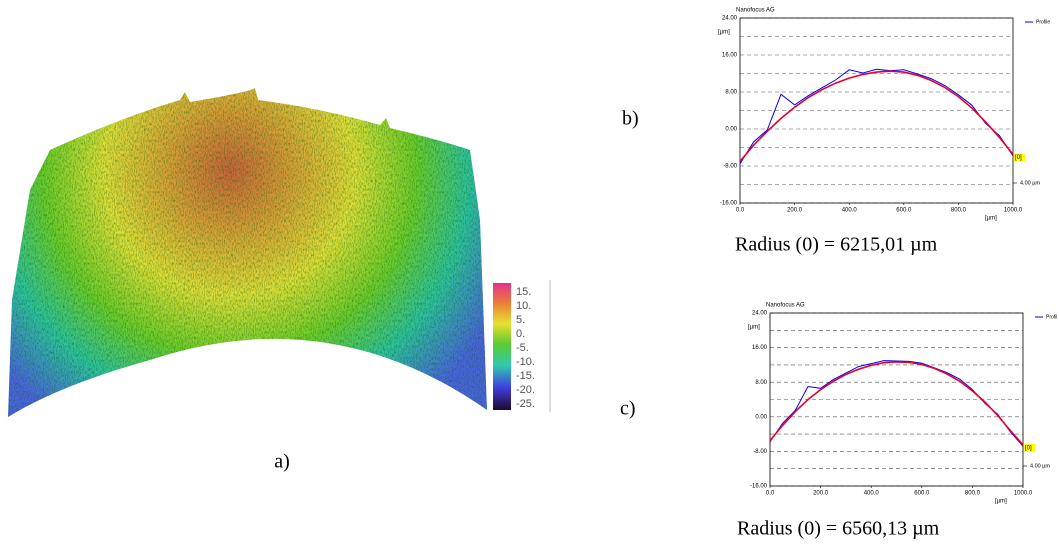 This screenshot has width=1059, height=548. What do you see at coordinates (838, 529) in the screenshot?
I see `caption: Radius (0) = 6560,13 µm` at bounding box center [838, 529].